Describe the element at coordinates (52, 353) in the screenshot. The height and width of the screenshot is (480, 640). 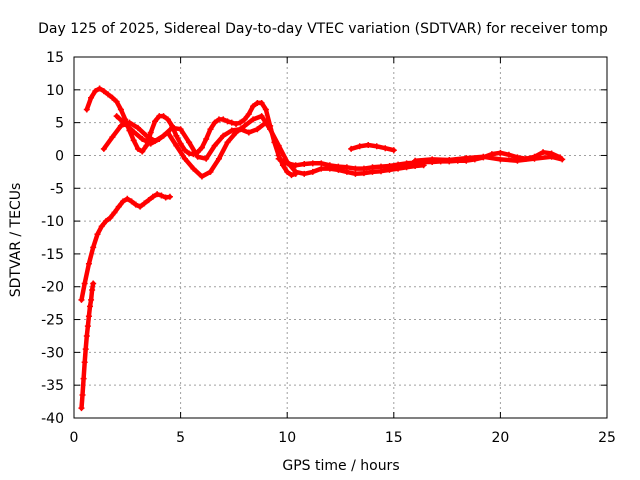
I see `y-tick-label: -30` at that location.